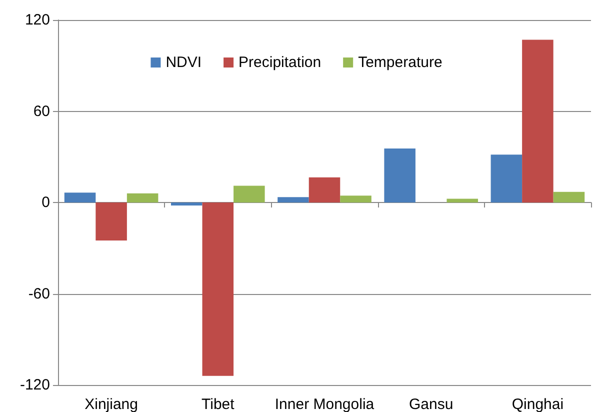 Image resolution: width=593 pixels, height=412 pixels. Describe the element at coordinates (35, 385) in the screenshot. I see `y-tick-label: -120` at that location.